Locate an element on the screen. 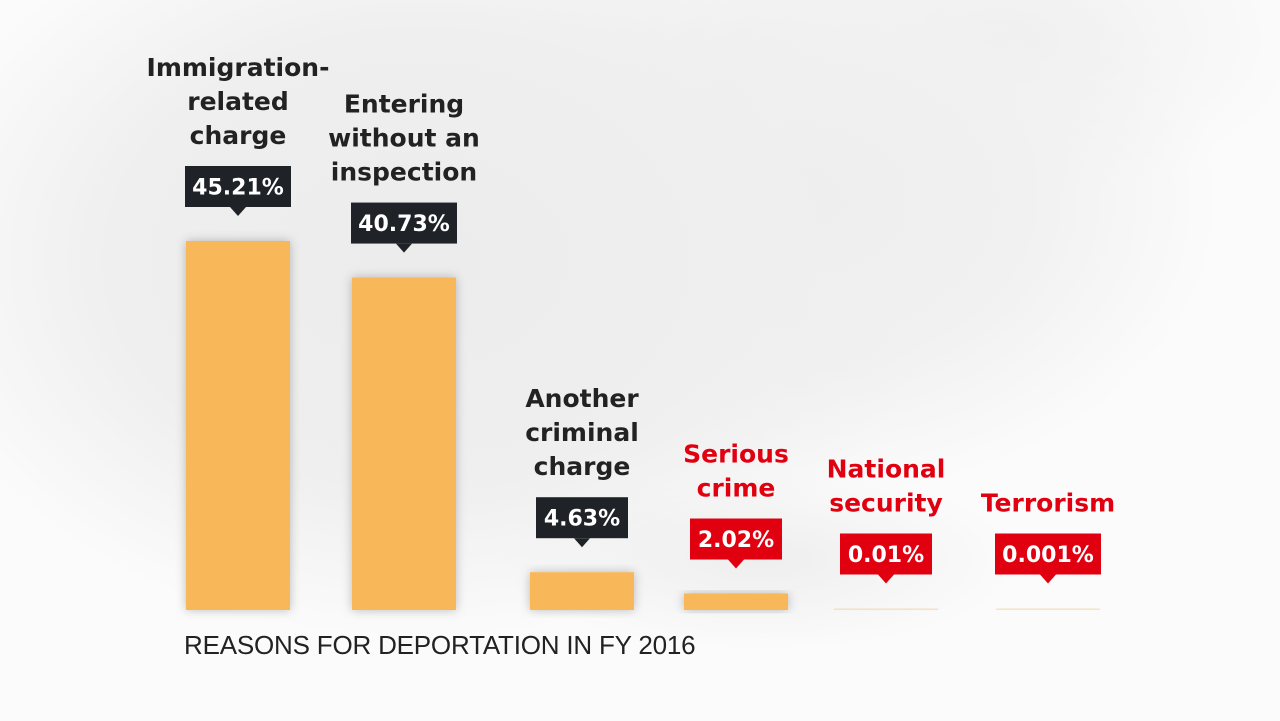 Image resolution: width=1280 pixels, height=721 pixels. category-label: Another criminal charge is located at coordinates (582, 432).